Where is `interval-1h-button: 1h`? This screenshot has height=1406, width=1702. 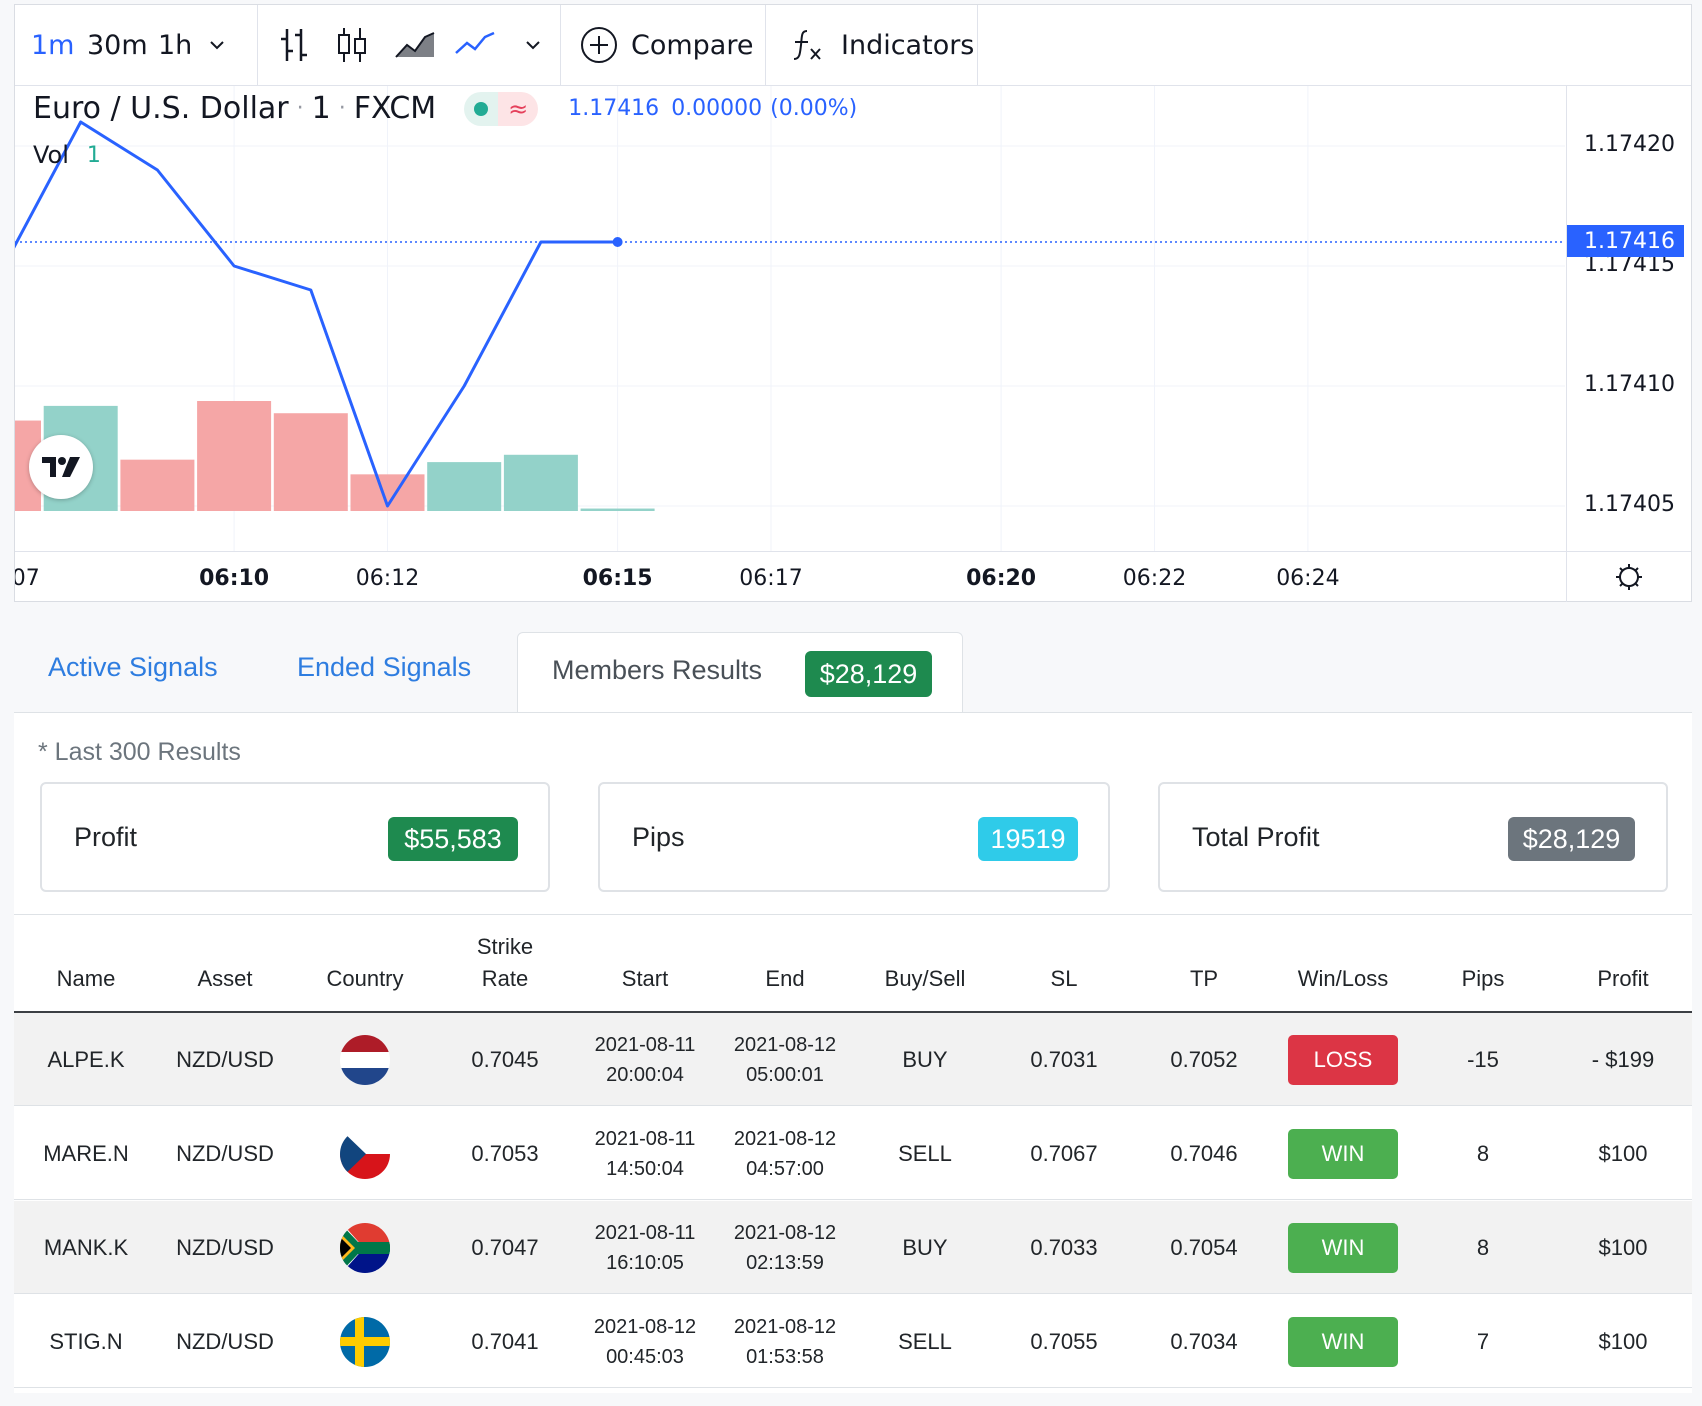 interval-1h-button: 1h is located at coordinates (175, 45).